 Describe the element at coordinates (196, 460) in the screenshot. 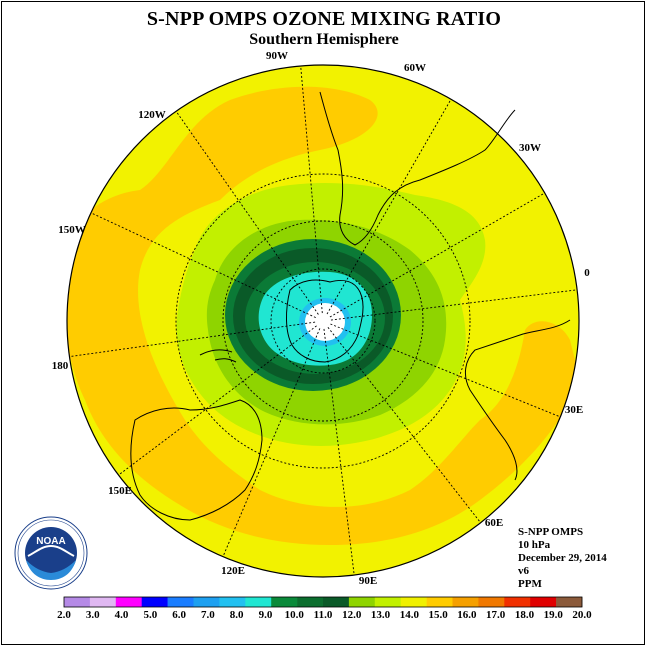

I see `coastline-australia` at that location.